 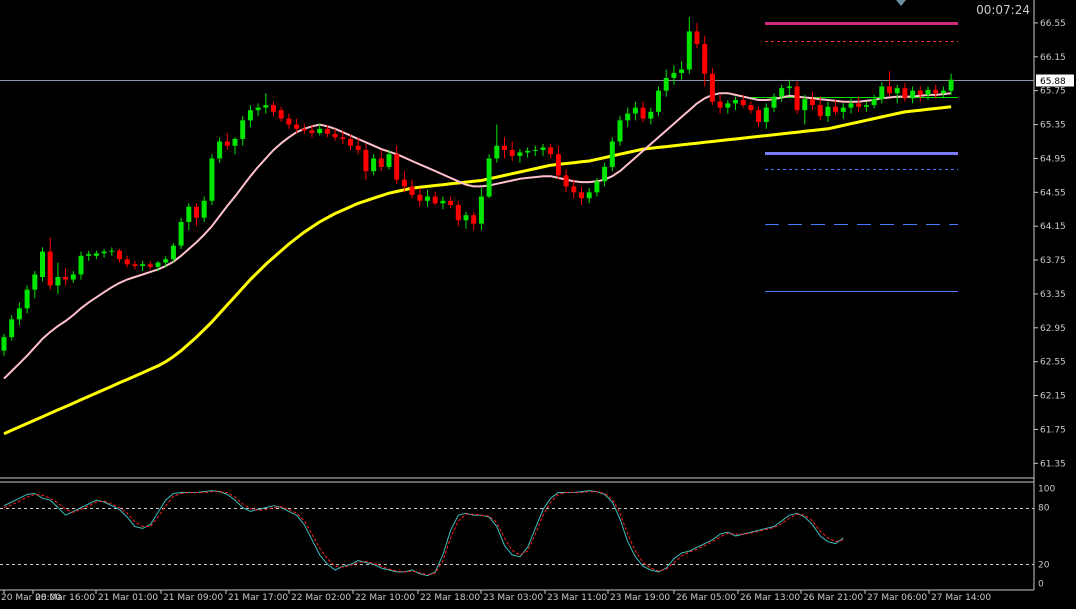 I want to click on x-tick-label: 23 Mar 11:00, so click(x=577, y=598).